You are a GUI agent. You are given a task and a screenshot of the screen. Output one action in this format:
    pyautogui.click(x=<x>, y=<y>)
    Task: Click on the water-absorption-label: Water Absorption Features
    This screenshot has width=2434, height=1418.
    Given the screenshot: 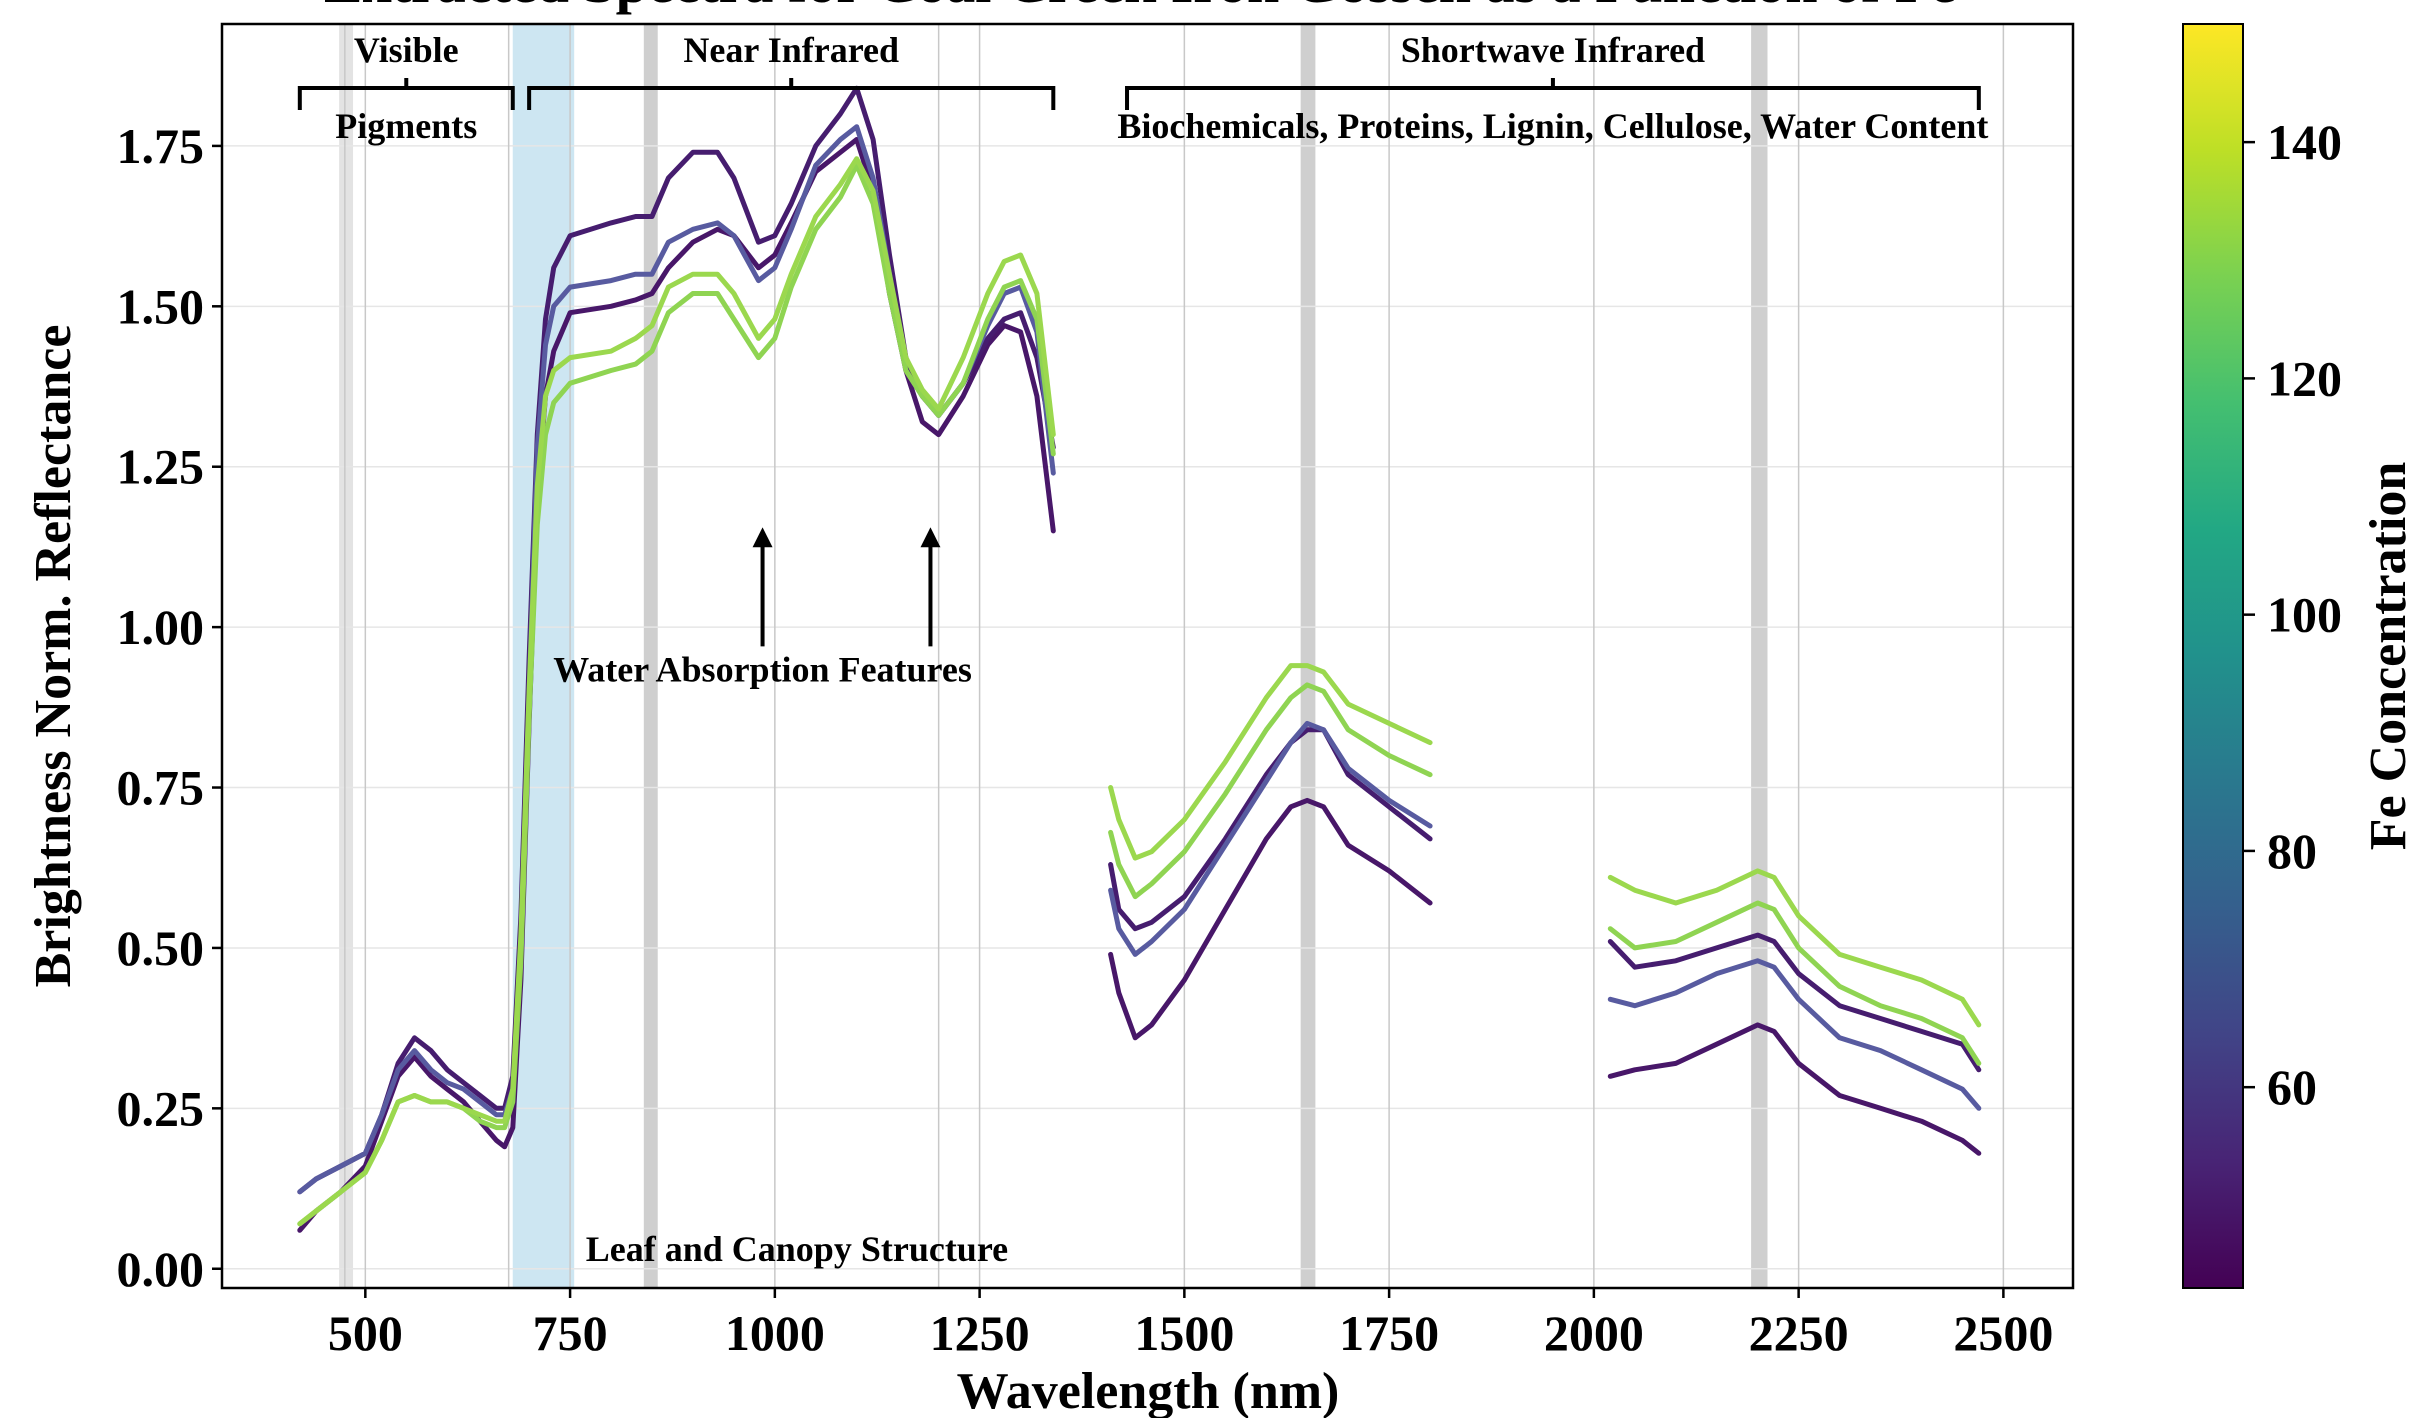 What is the action you would take?
    pyautogui.click(x=762, y=670)
    